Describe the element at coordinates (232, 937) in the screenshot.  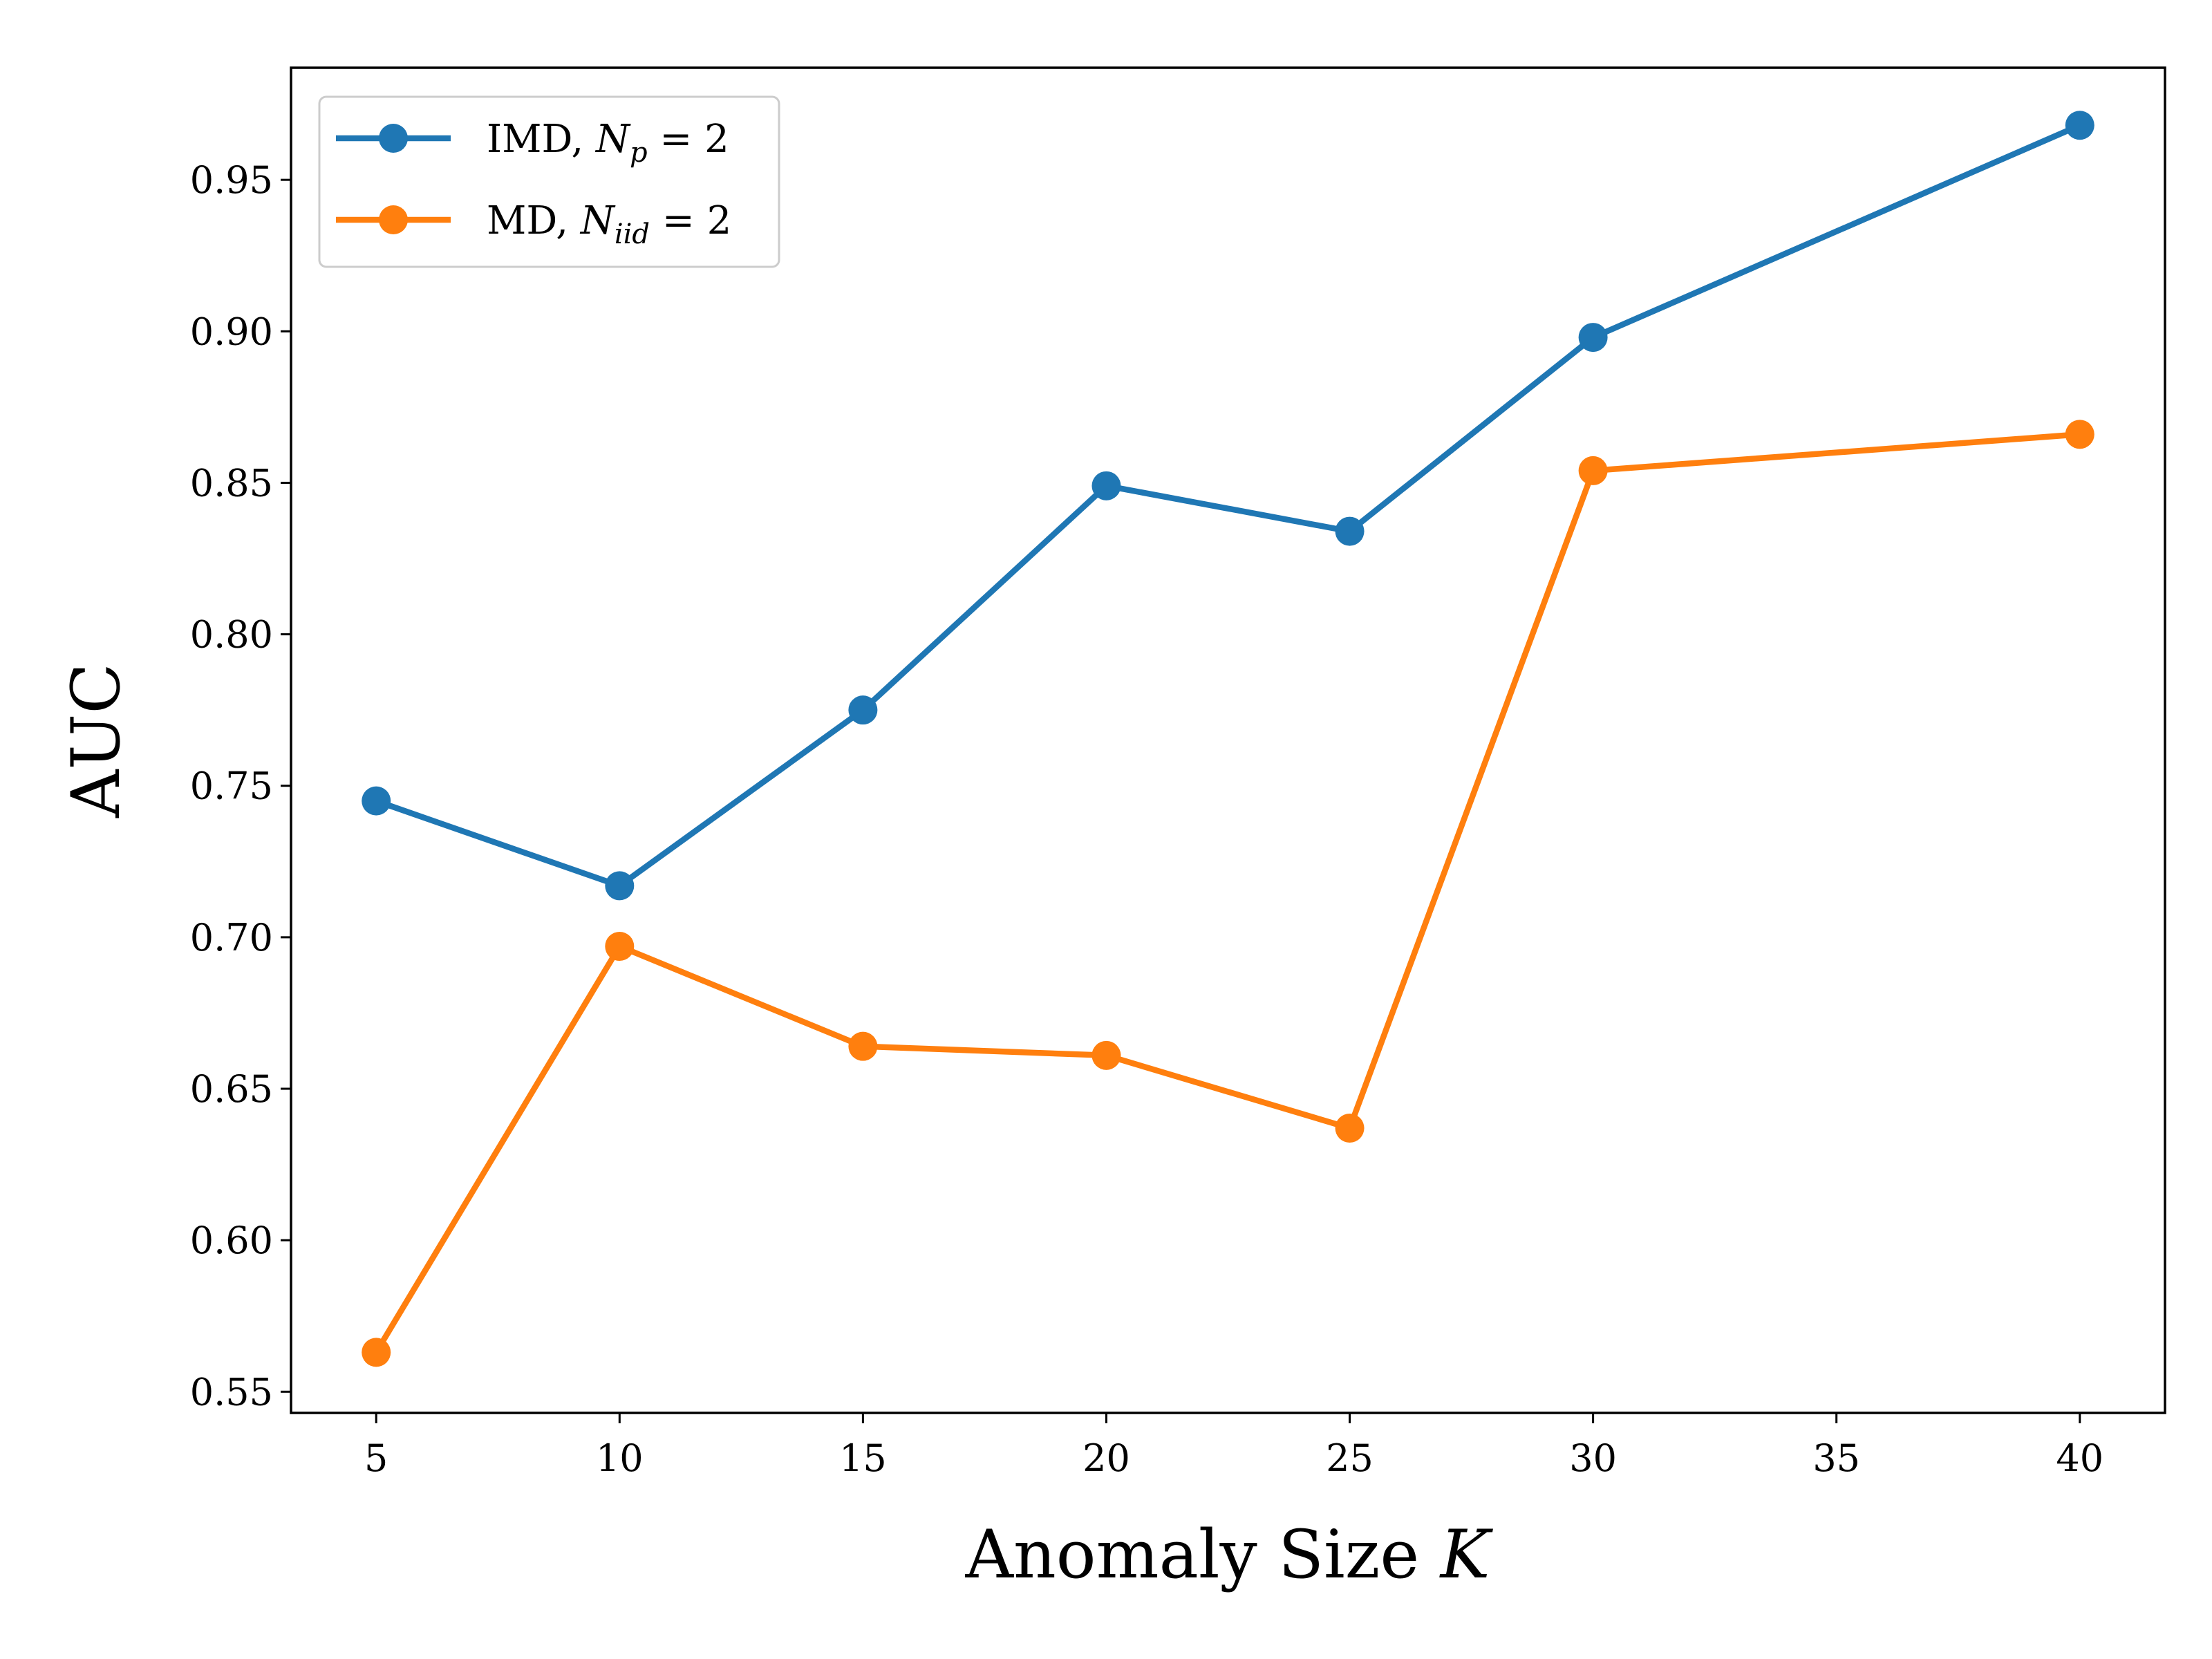
I see `y-tick-label: 0.70` at that location.